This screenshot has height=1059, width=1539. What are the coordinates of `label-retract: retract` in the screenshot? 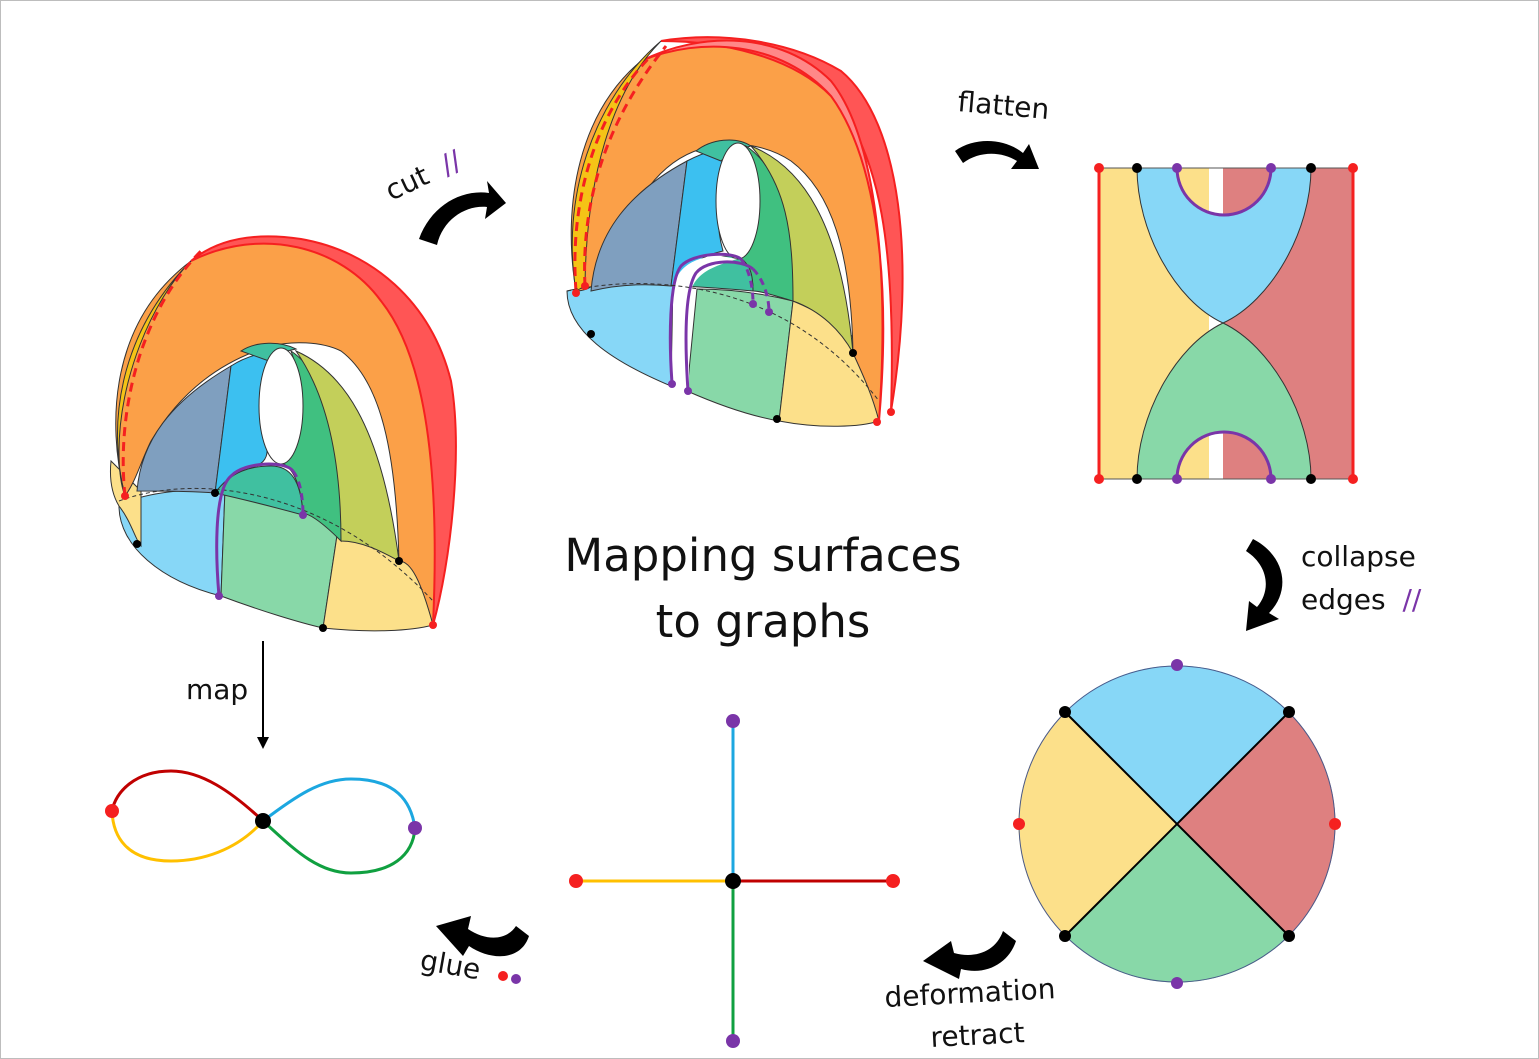 It's located at (978, 1035).